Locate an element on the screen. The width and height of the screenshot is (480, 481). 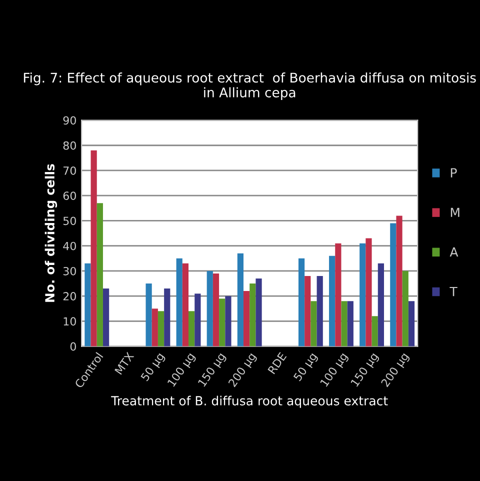
y-tick-label: 50 is located at coordinates (69, 221).